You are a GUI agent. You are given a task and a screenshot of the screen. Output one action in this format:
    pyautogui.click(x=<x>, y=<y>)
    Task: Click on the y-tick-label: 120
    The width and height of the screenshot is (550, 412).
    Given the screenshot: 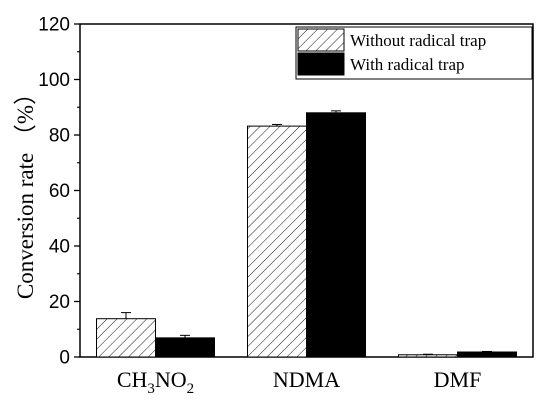 What is the action you would take?
    pyautogui.click(x=54, y=25)
    